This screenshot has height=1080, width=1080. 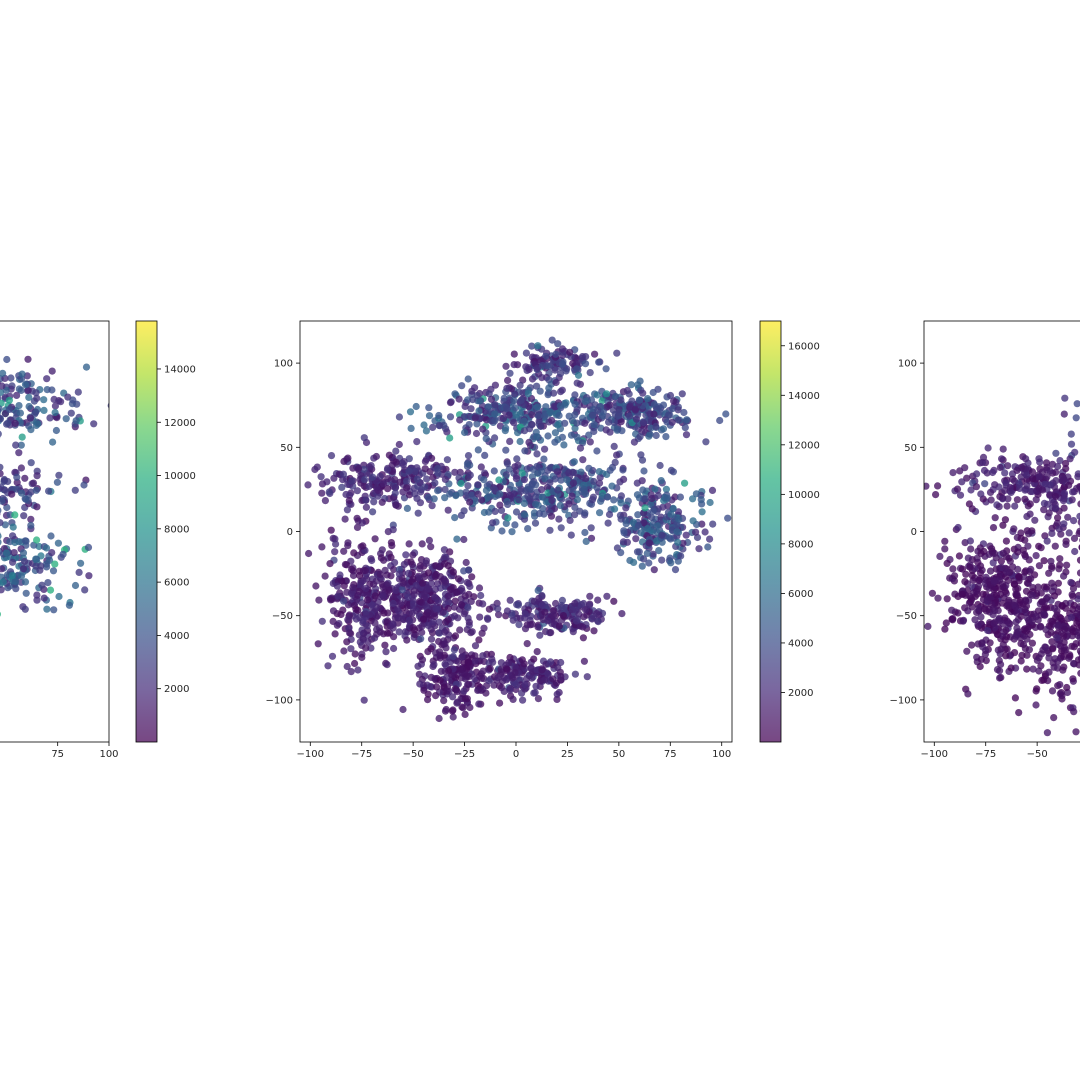 What do you see at coordinates (57, 754) in the screenshot?
I see `x-tick-label: 75` at bounding box center [57, 754].